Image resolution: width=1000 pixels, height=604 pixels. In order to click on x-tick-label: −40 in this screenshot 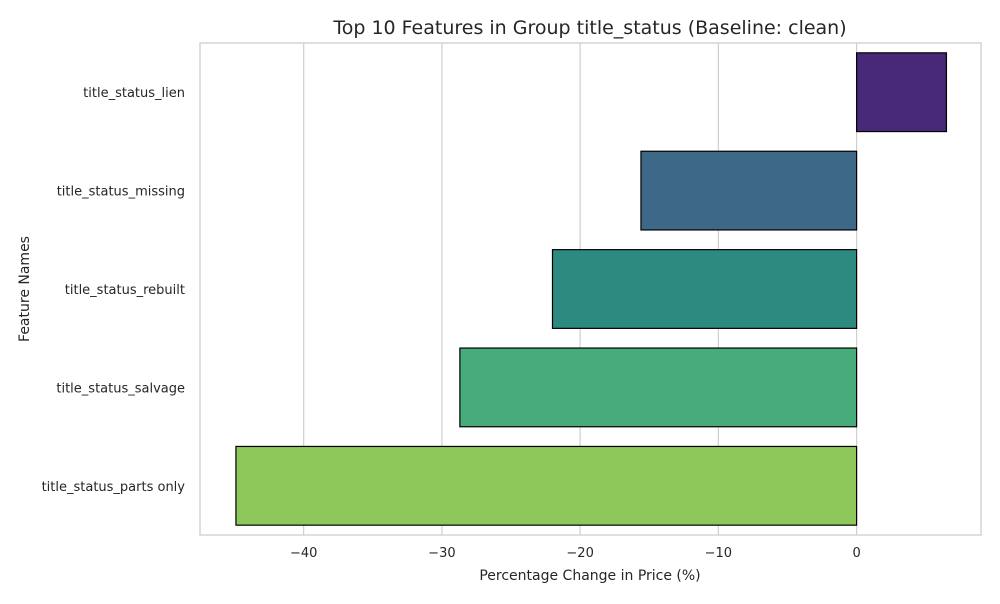, I will do `click(303, 553)`.